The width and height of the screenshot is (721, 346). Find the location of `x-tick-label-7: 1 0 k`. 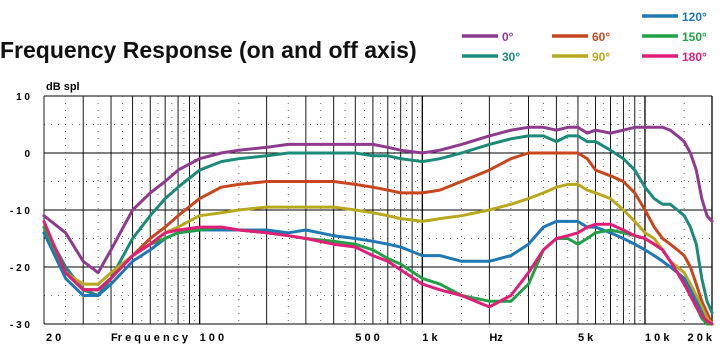

x-tick-label-7: 1 0 k is located at coordinates (657, 338).